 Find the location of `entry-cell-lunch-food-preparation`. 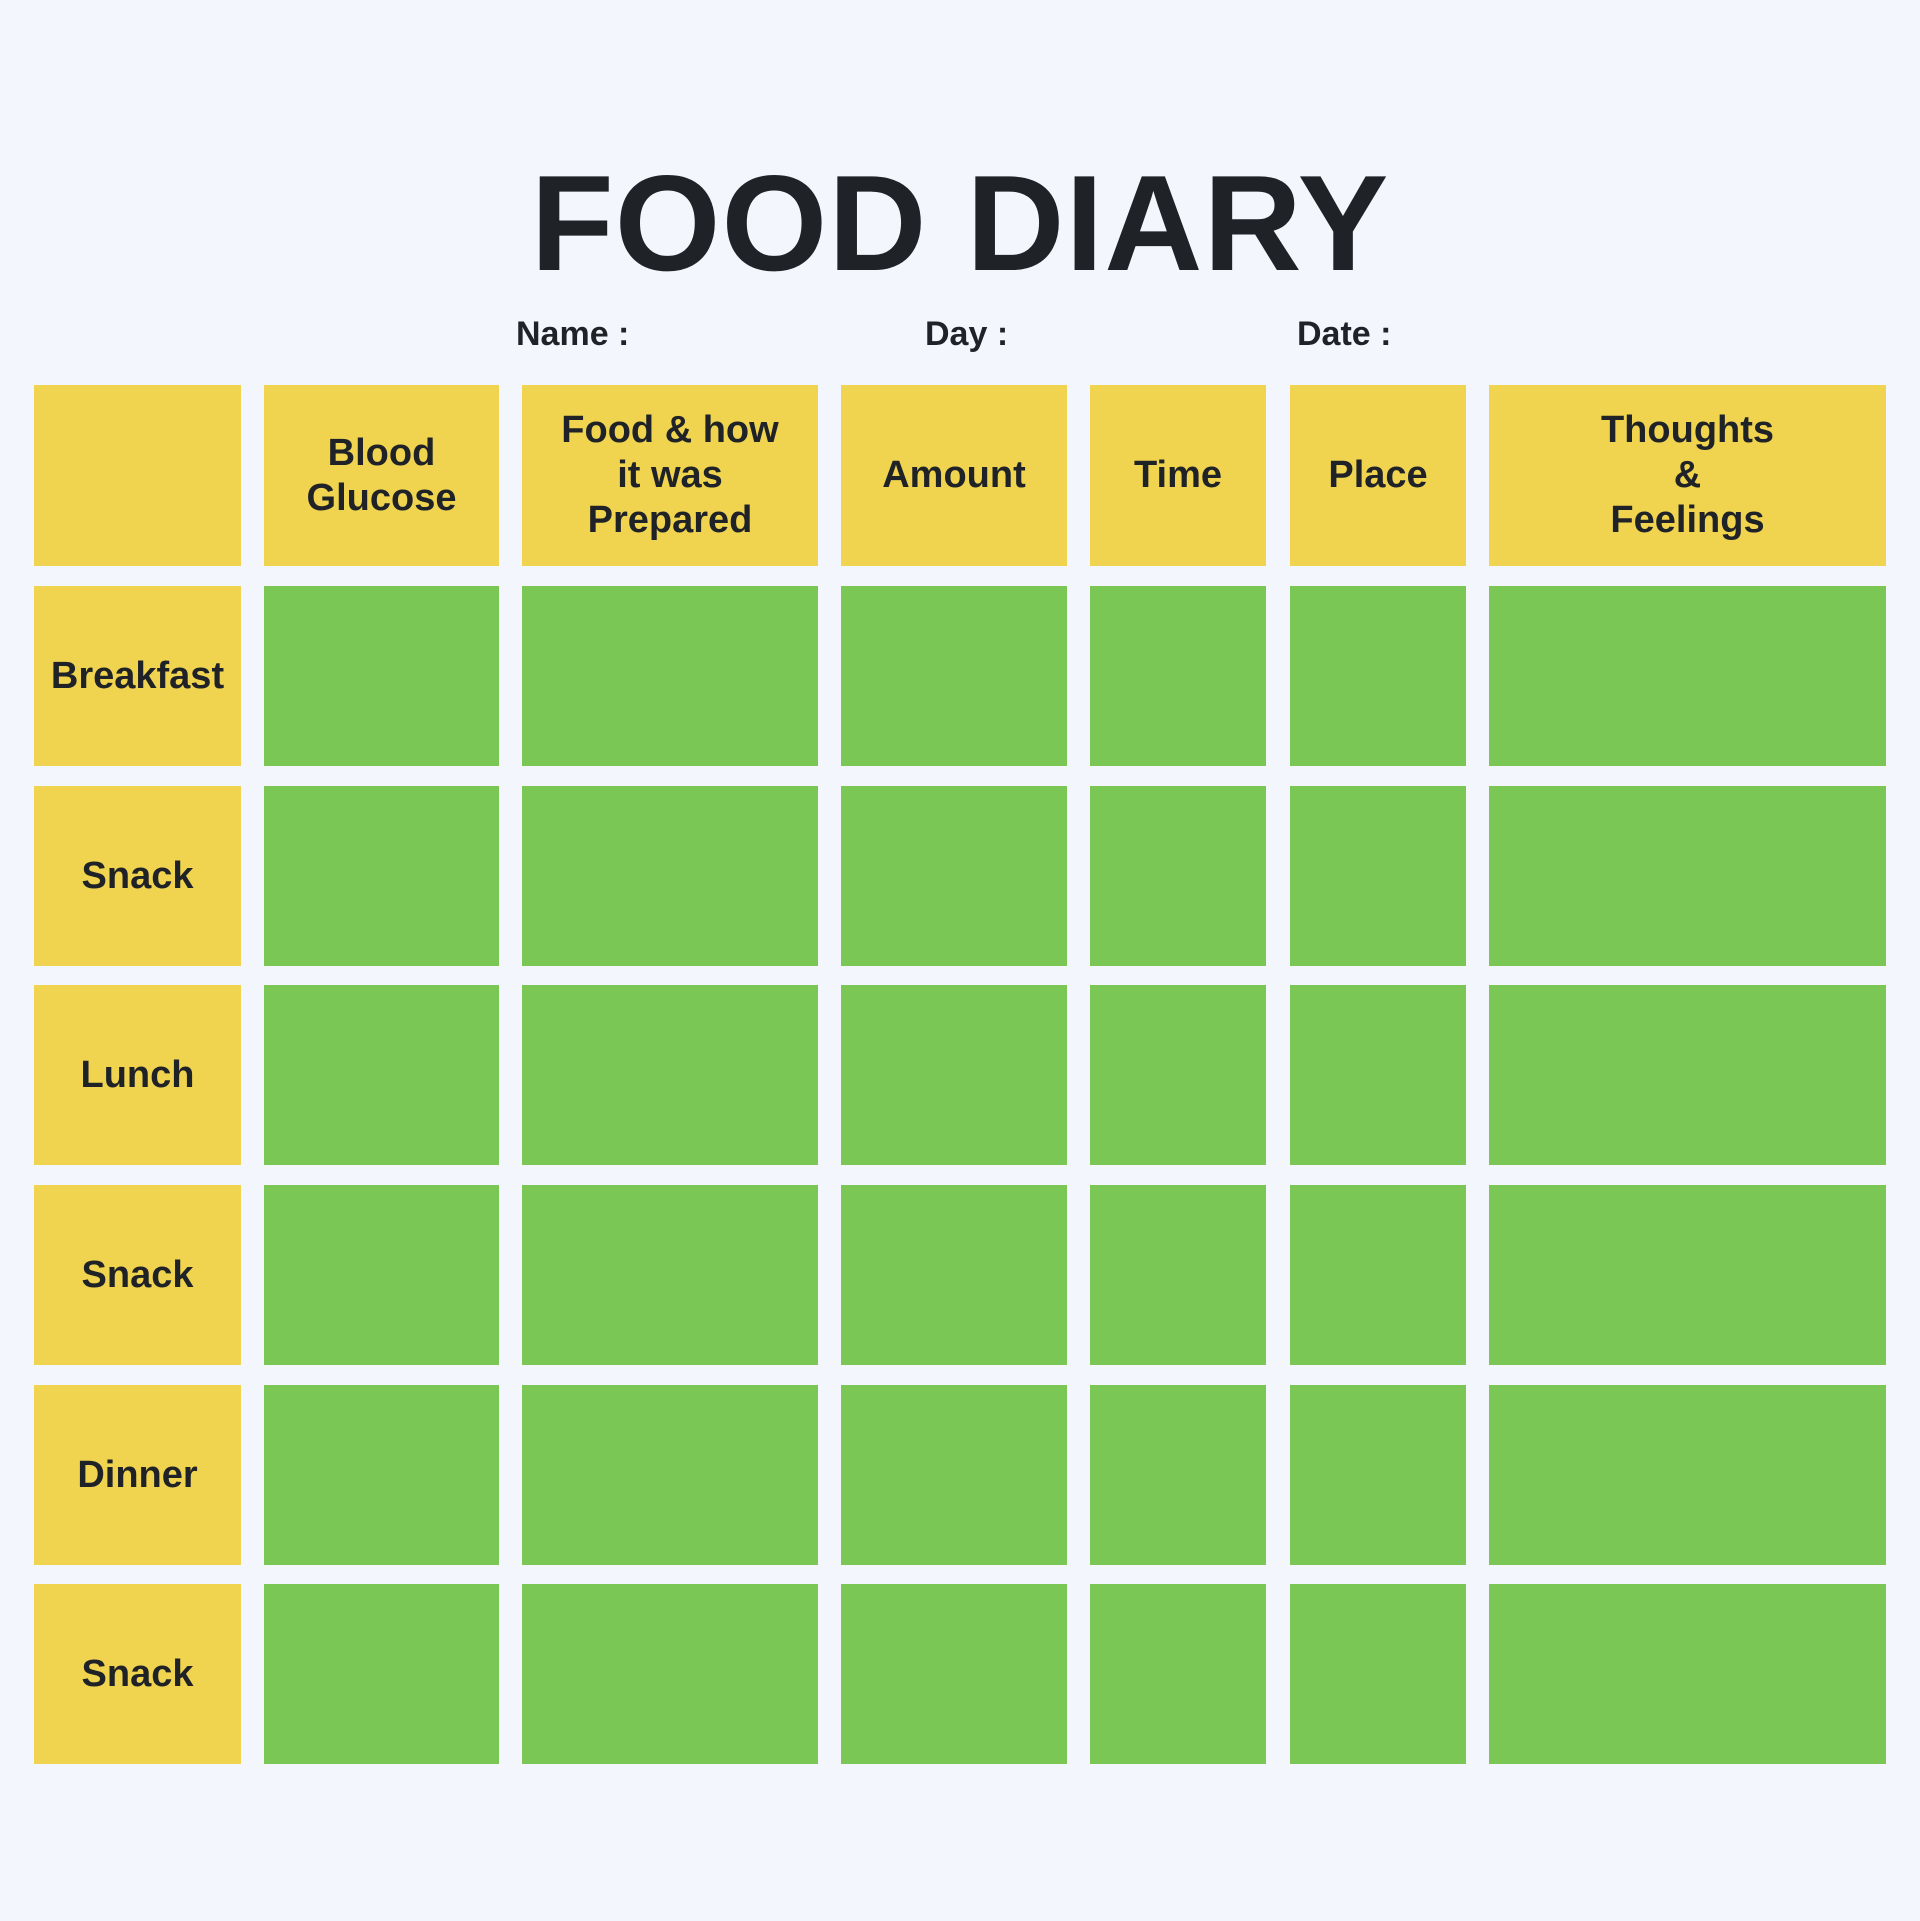

entry-cell-lunch-food-preparation is located at coordinates (670, 1075).